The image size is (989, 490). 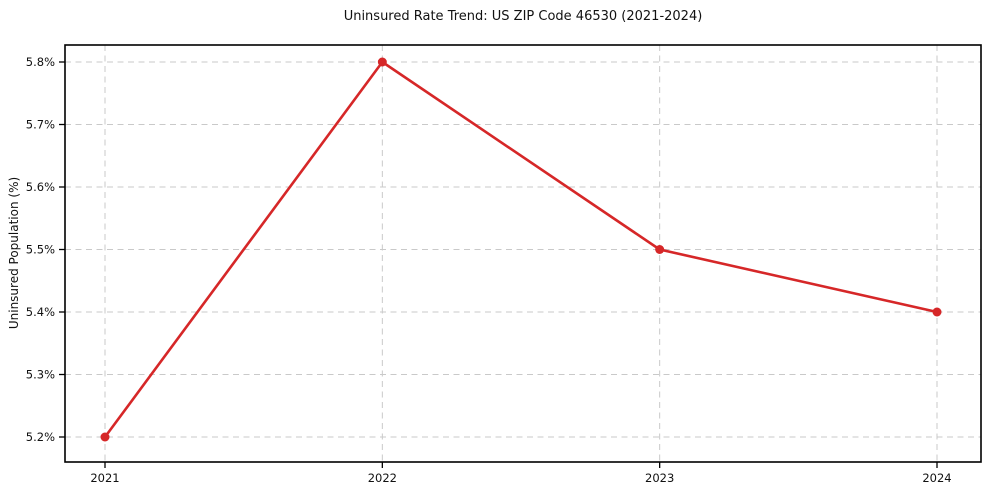 I want to click on x-tick-label: 2021, so click(x=104, y=478).